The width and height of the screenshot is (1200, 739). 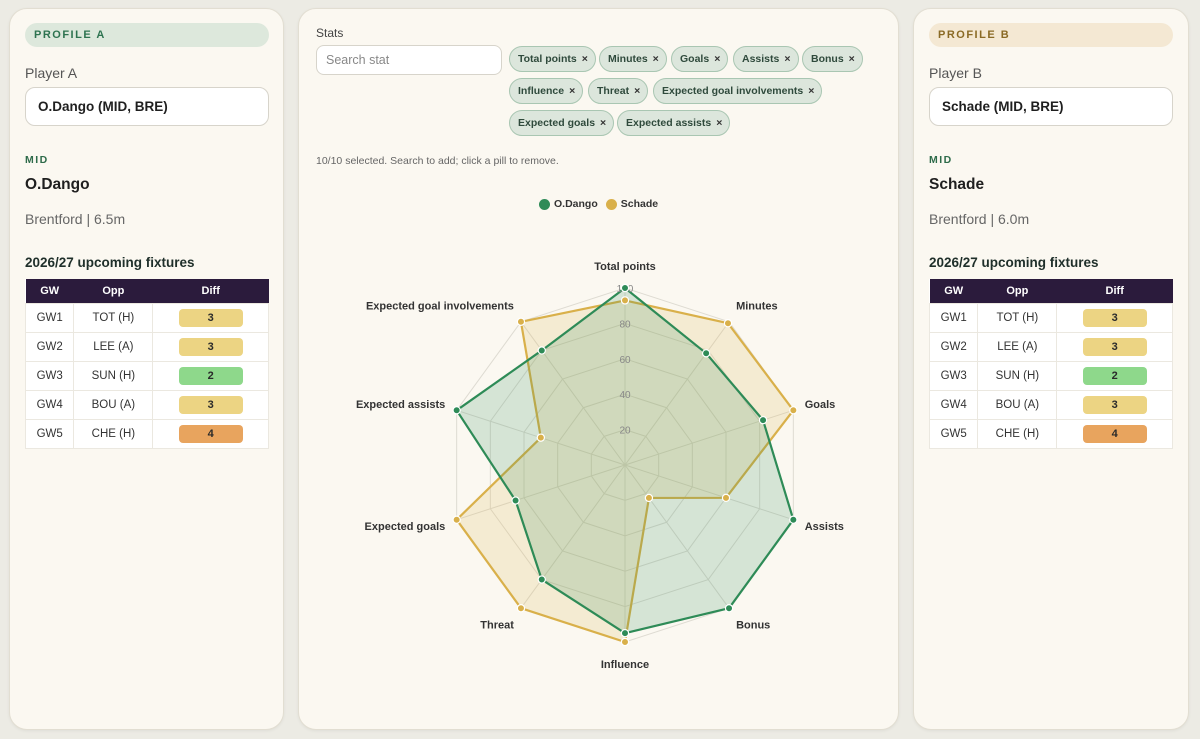 What do you see at coordinates (409, 60) in the screenshot?
I see `stat-search-input` at bounding box center [409, 60].